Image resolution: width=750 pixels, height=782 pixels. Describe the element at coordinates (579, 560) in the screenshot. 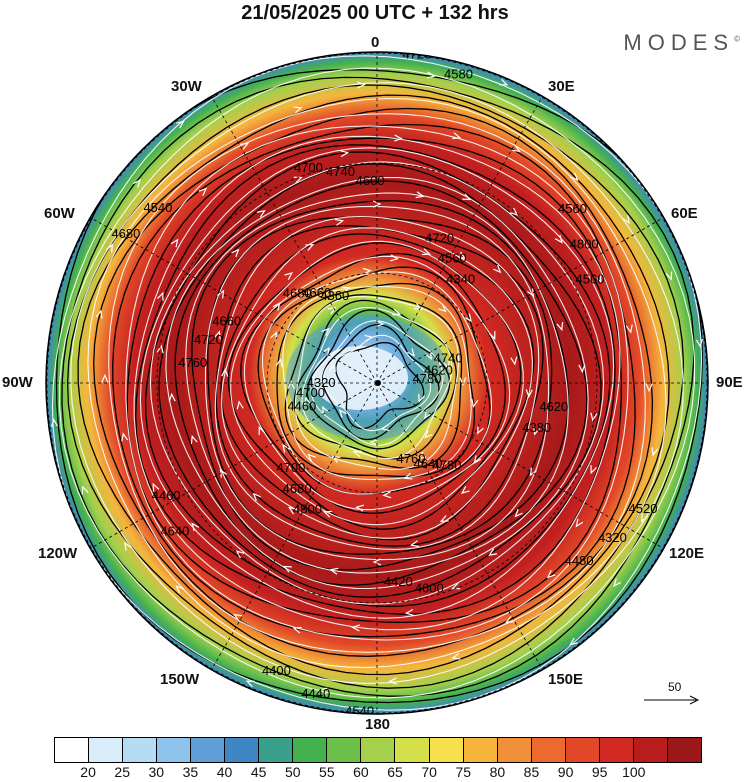

I see `contour-value-label: 4480` at that location.